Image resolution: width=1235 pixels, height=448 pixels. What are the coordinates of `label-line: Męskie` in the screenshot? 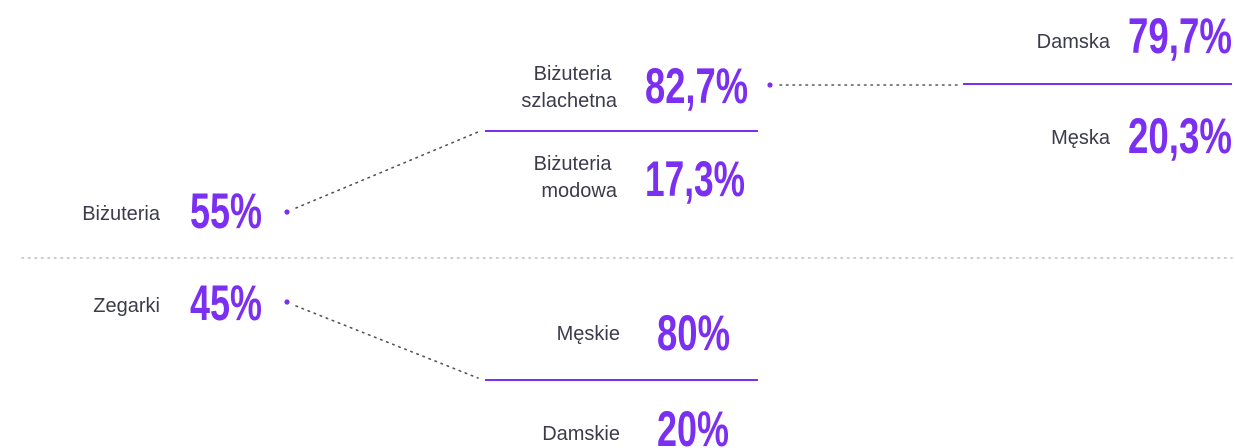 It's located at (588, 334).